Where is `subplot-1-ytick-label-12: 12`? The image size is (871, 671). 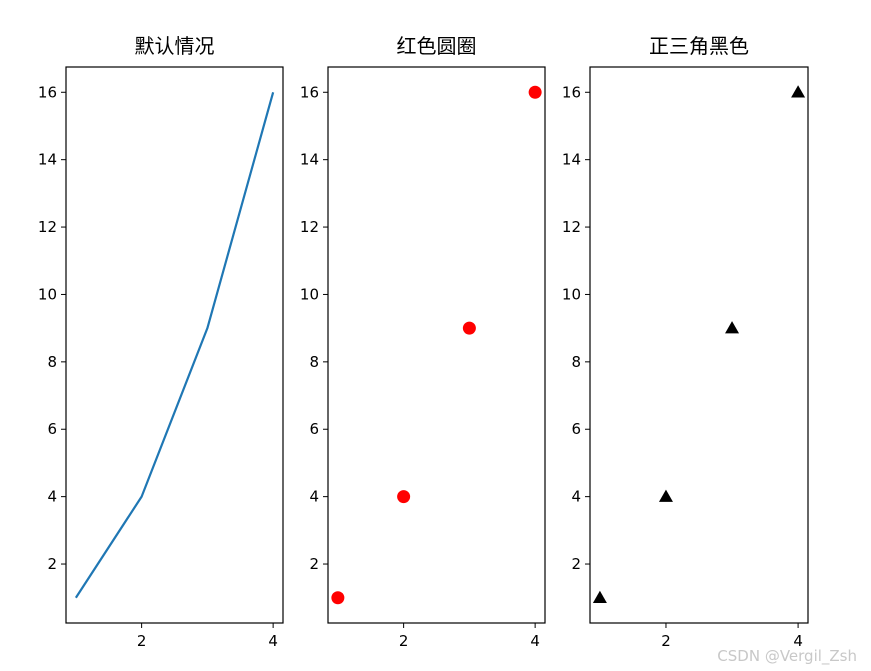 subplot-1-ytick-label-12: 12 is located at coordinates (47, 227).